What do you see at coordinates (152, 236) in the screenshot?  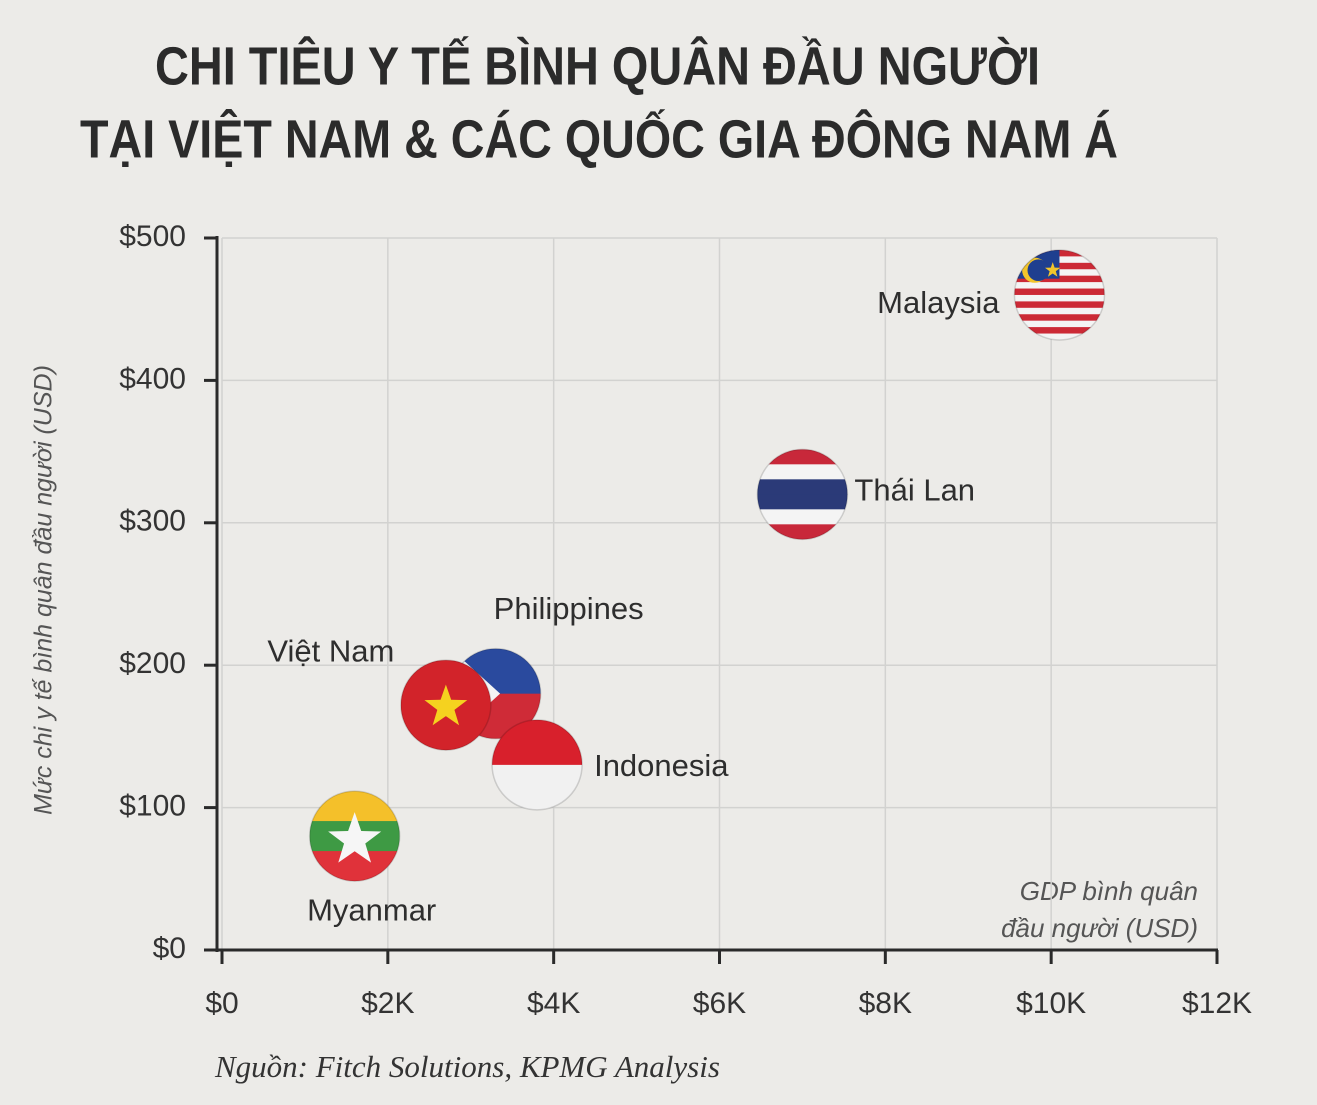 I see `y-tick-label: $500` at bounding box center [152, 236].